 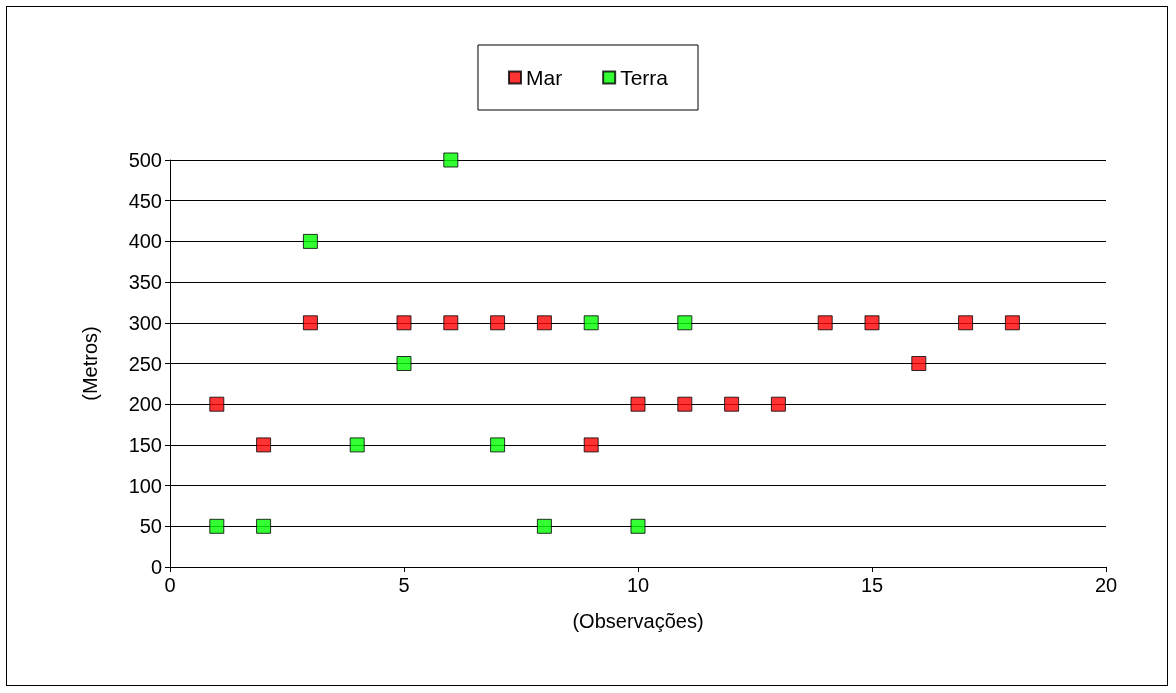 What do you see at coordinates (145, 200) in the screenshot?
I see `y-tick-label: 450` at bounding box center [145, 200].